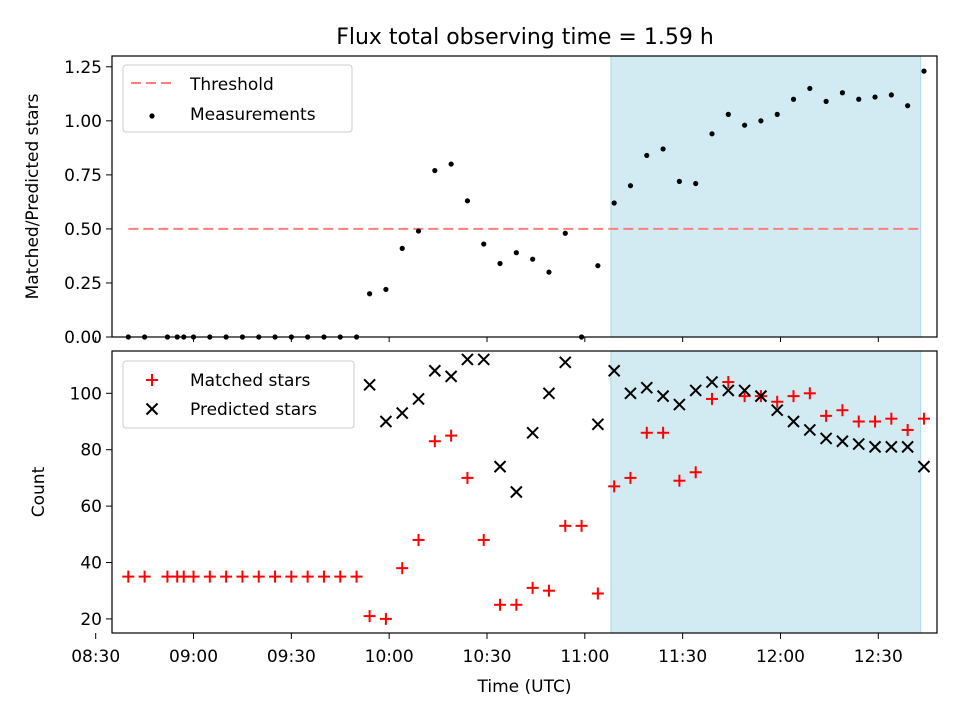 This screenshot has width=960, height=724. I want to click on x-tick-label: 10:30, so click(487, 657).